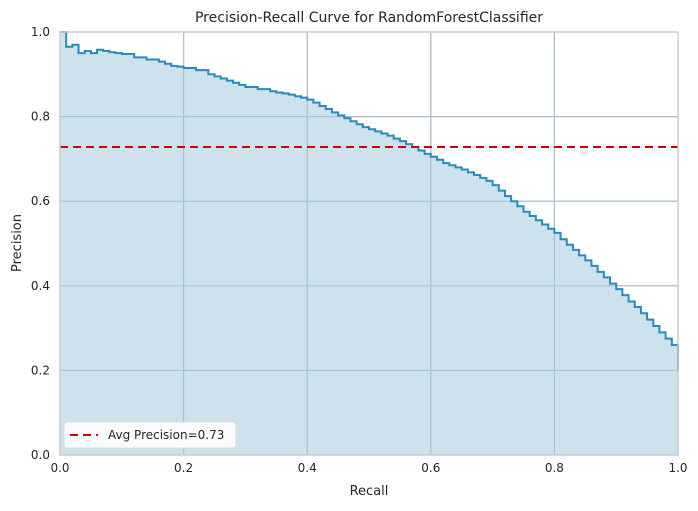  I want to click on y-tick-label: 0.4, so click(40, 286).